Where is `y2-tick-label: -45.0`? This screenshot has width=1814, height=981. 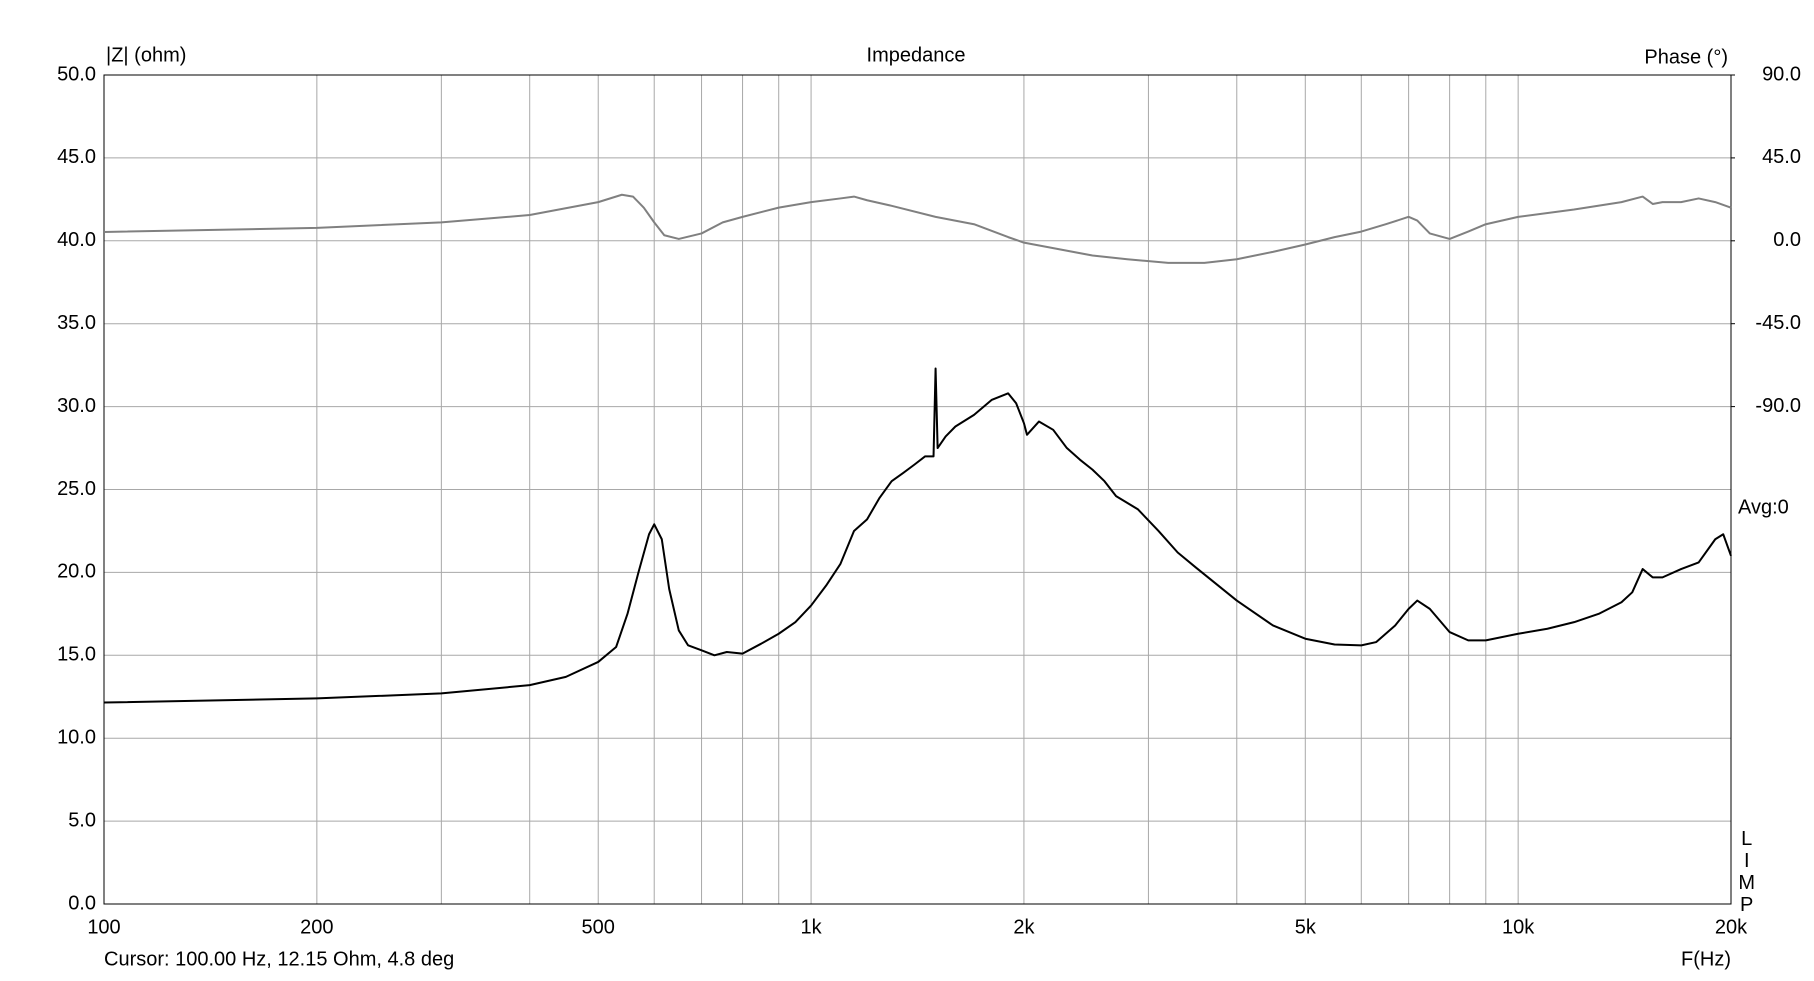
y2-tick-label: -45.0 is located at coordinates (1778, 323).